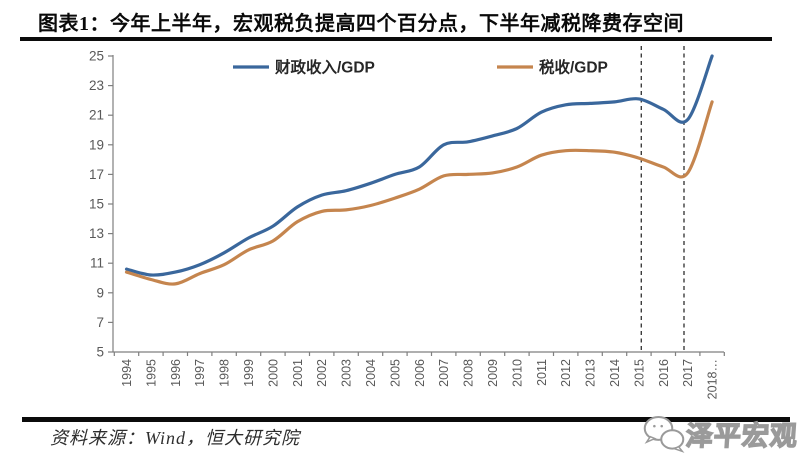  What do you see at coordinates (469, 373) in the screenshot?
I see `x-tick-label: 2008` at bounding box center [469, 373].